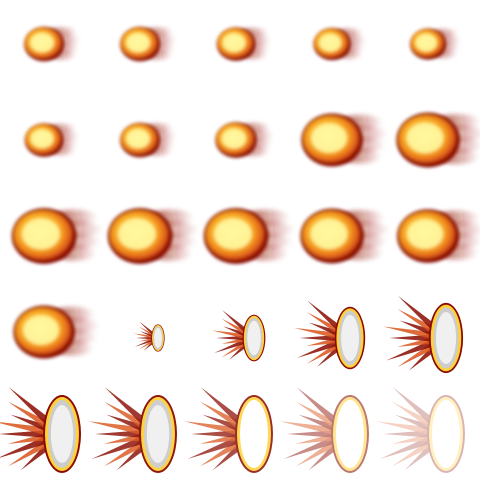 The width and height of the screenshot is (480, 480). Describe the element at coordinates (413, 429) in the screenshot. I see `burst-rays` at that location.